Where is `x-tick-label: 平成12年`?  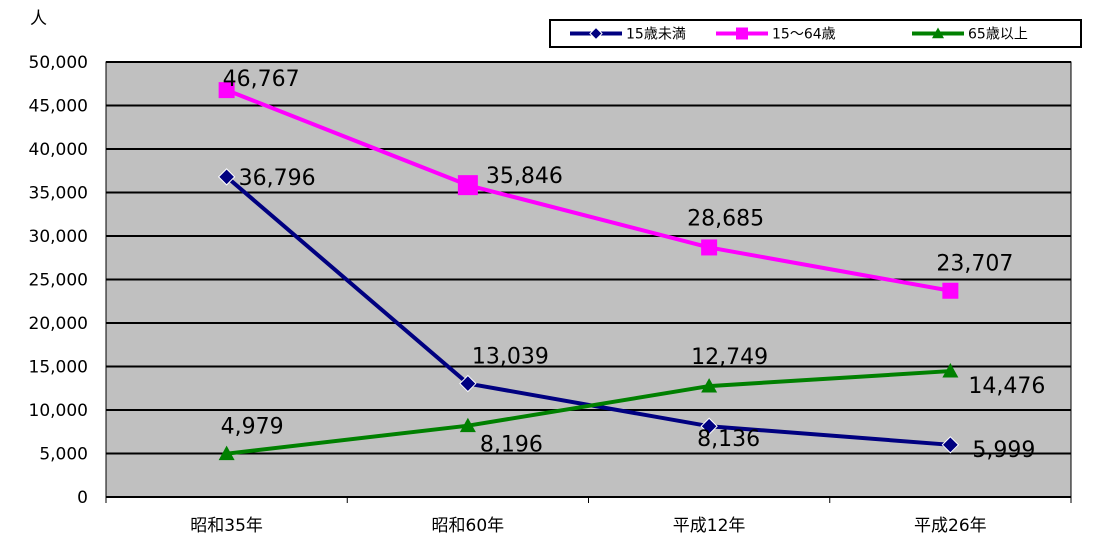 x-tick-label: 平成12年 is located at coordinates (709, 526).